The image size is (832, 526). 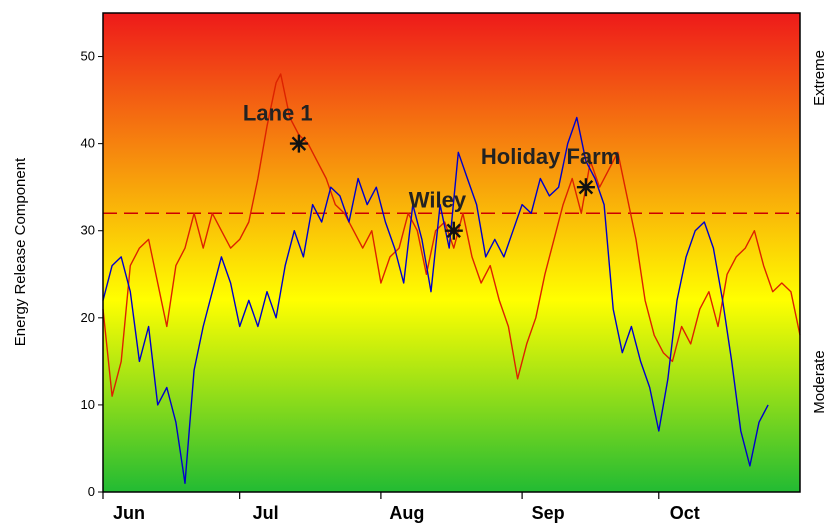 I want to click on x-tick-label: Oct, so click(x=685, y=513).